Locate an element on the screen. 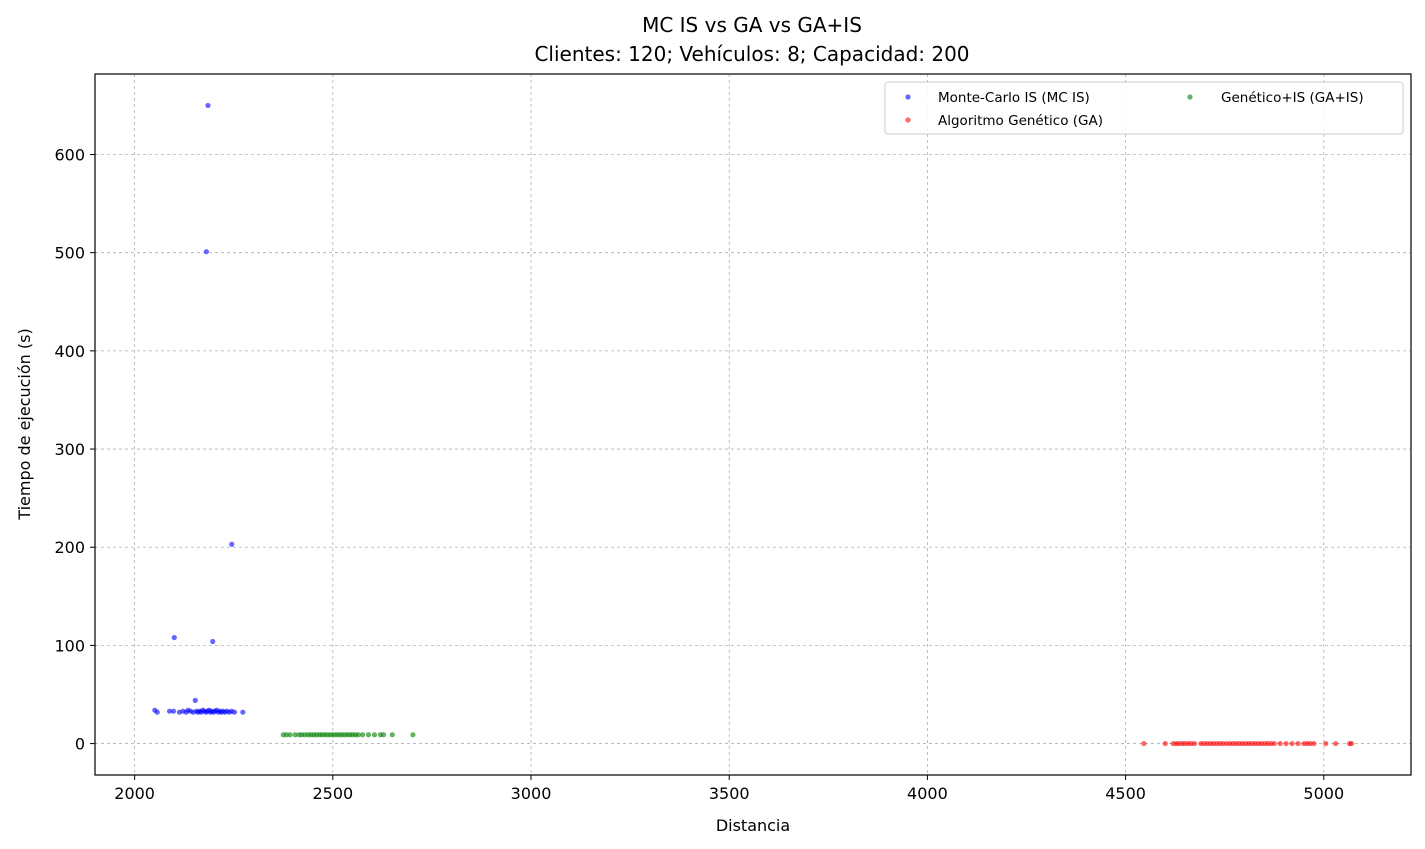 This screenshot has height=849, width=1425. legend-marker-ga-is is located at coordinates (1190, 97).